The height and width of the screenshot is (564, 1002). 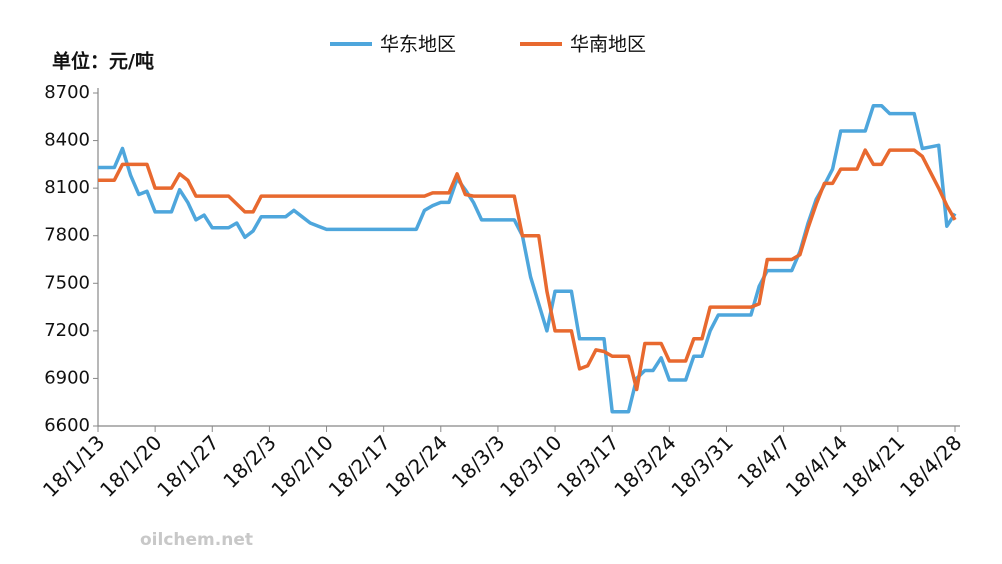 What do you see at coordinates (67, 377) in the screenshot?
I see `y-tick-label: 6900` at bounding box center [67, 377].